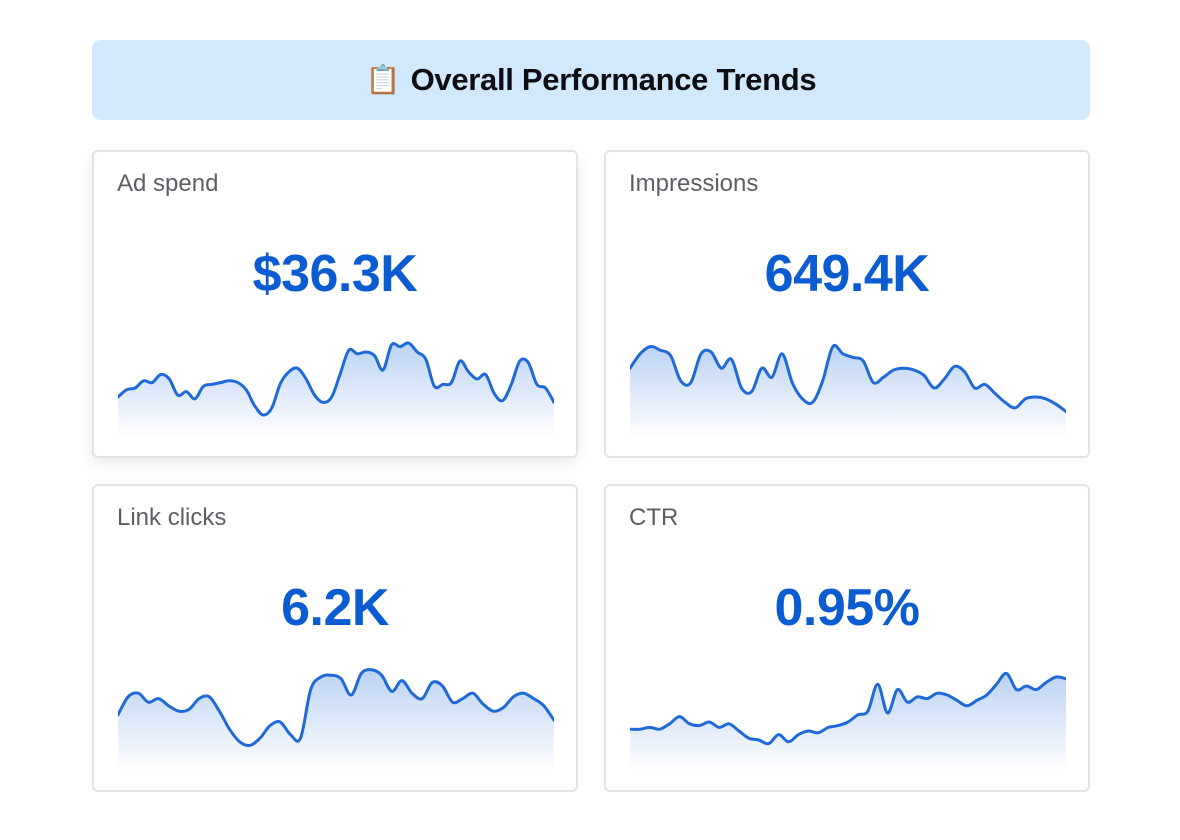  Describe the element at coordinates (168, 183) in the screenshot. I see `metric-label: Ad spend` at that location.